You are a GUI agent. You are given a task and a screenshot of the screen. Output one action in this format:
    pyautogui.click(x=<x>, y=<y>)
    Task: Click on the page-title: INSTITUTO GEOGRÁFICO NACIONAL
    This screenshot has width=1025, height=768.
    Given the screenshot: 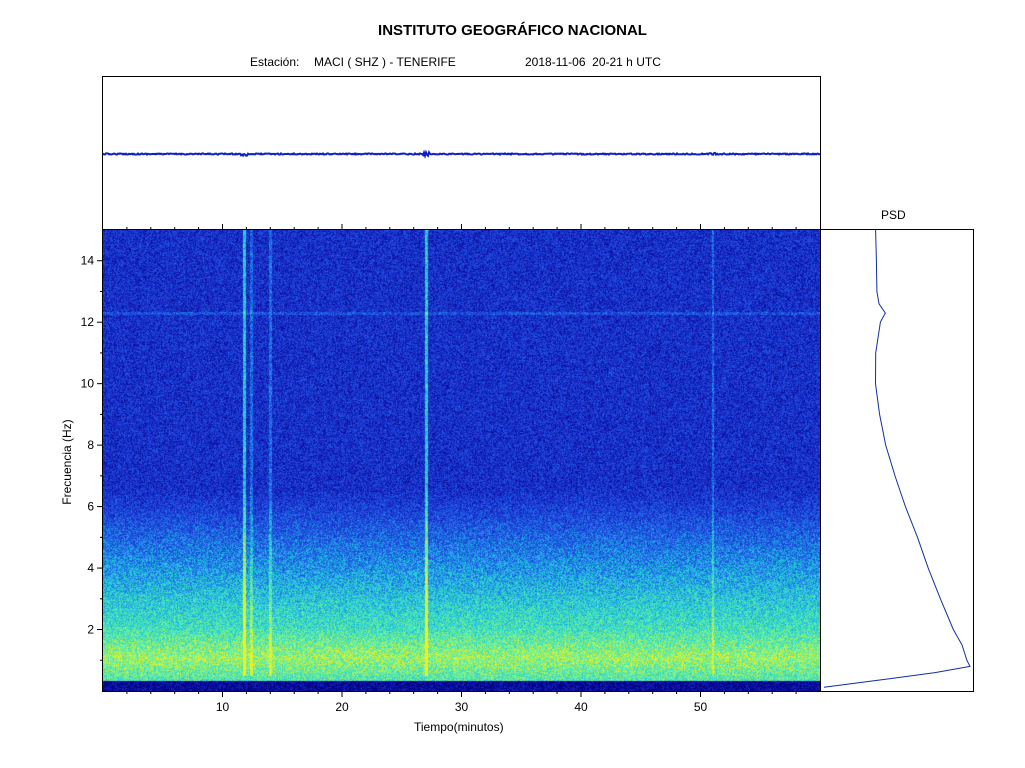 What is the action you would take?
    pyautogui.click(x=512, y=30)
    